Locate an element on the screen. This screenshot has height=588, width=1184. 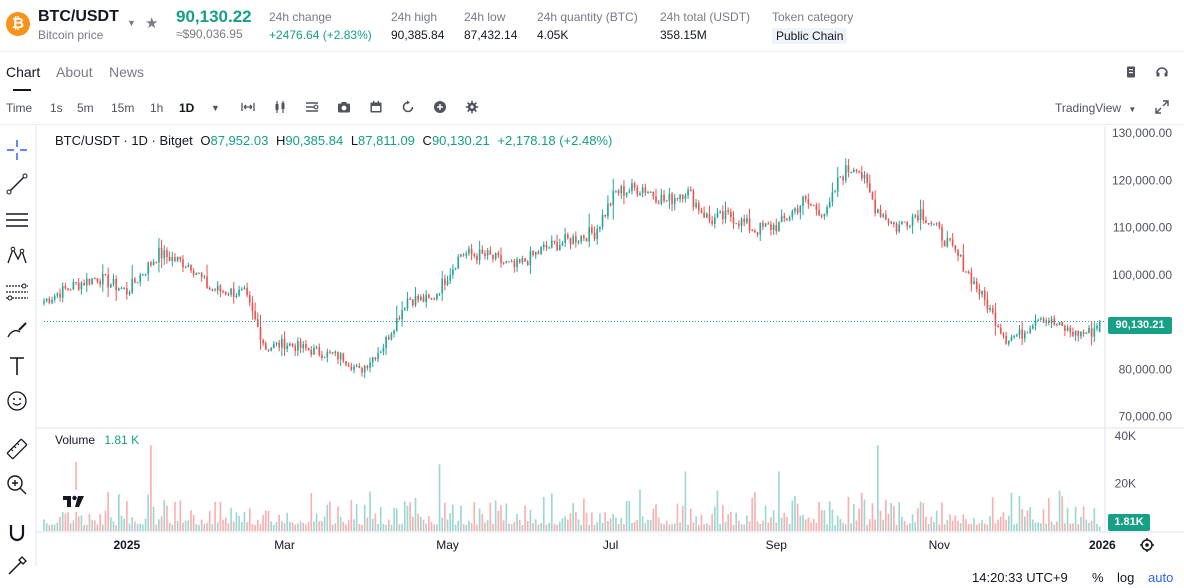
interval-5m: 5m is located at coordinates (85, 108).